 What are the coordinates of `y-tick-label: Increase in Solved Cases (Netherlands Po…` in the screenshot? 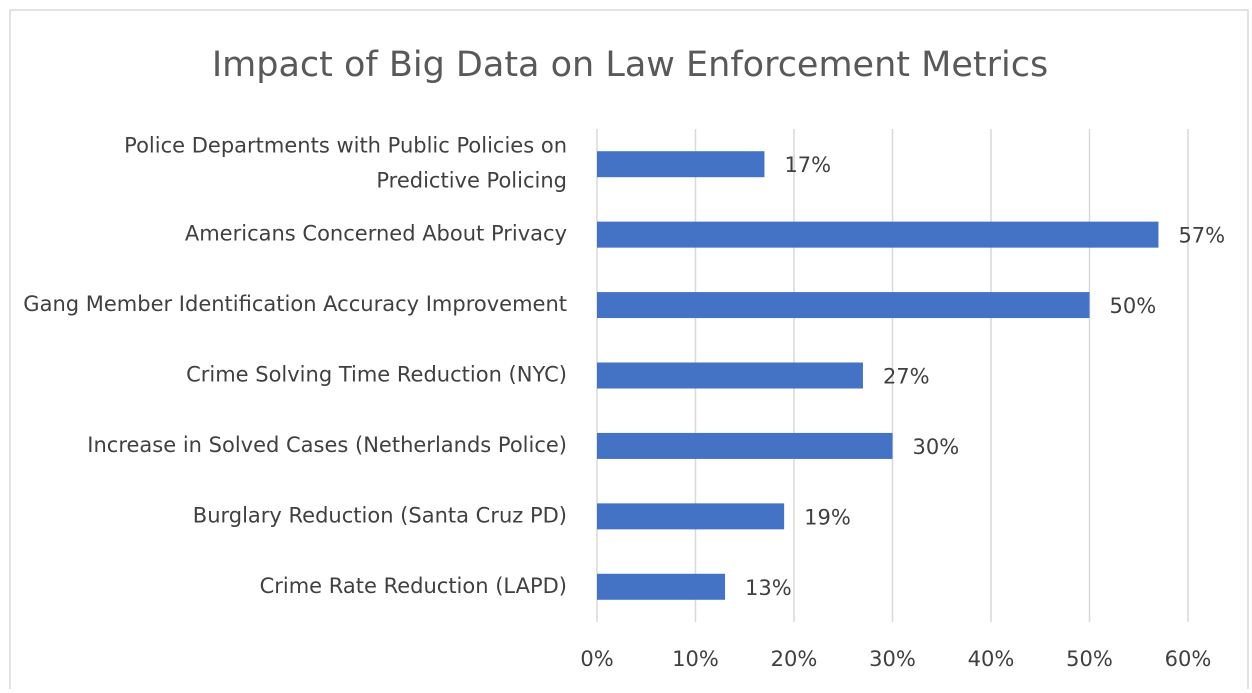 It's located at (327, 445).